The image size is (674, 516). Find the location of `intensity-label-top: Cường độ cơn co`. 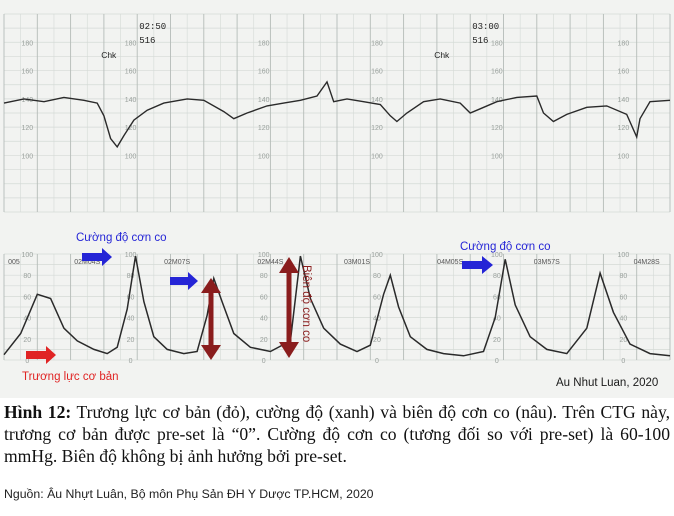

intensity-label-top: Cường độ cơn co is located at coordinates (121, 238).